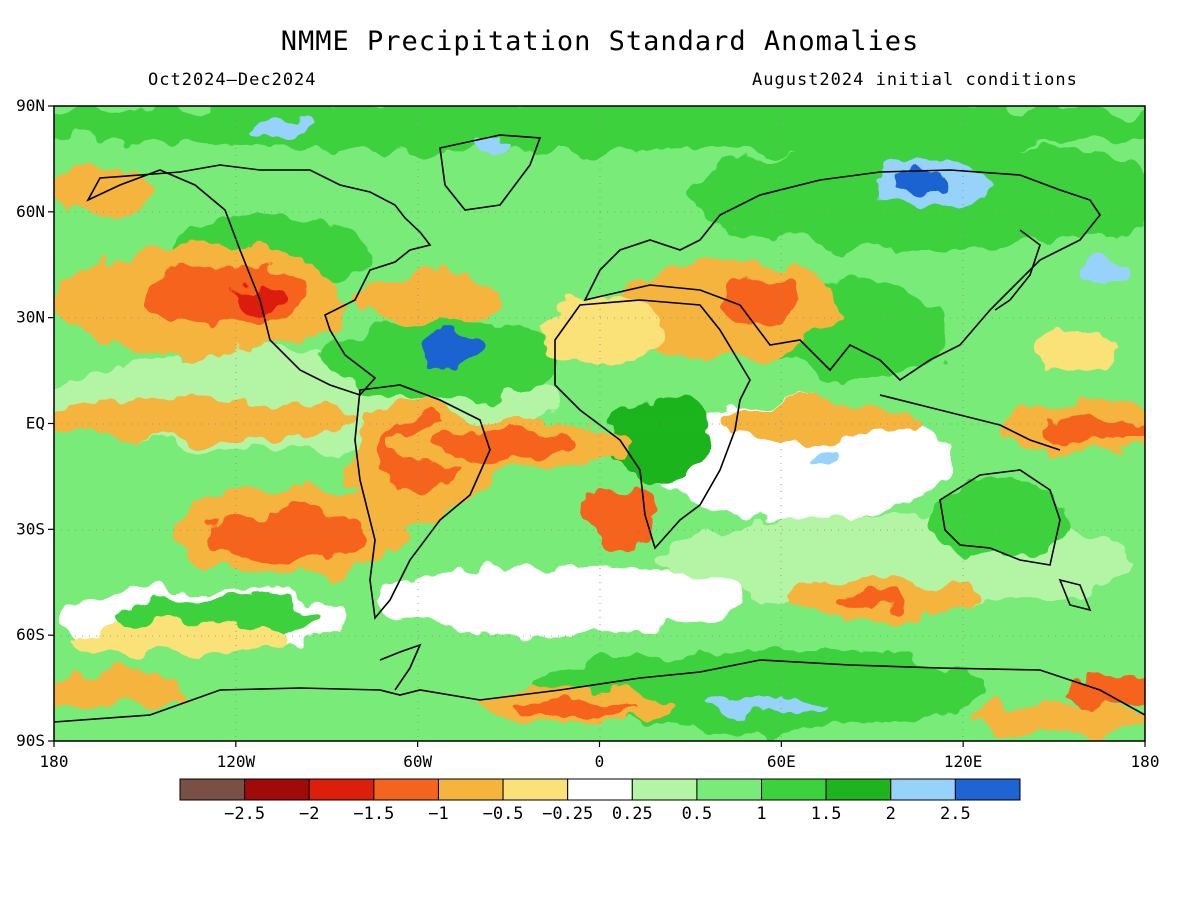 This screenshot has width=1200, height=900. Describe the element at coordinates (600, 41) in the screenshot. I see `map-title: NMME Precipitation Standard Anomalies` at that location.